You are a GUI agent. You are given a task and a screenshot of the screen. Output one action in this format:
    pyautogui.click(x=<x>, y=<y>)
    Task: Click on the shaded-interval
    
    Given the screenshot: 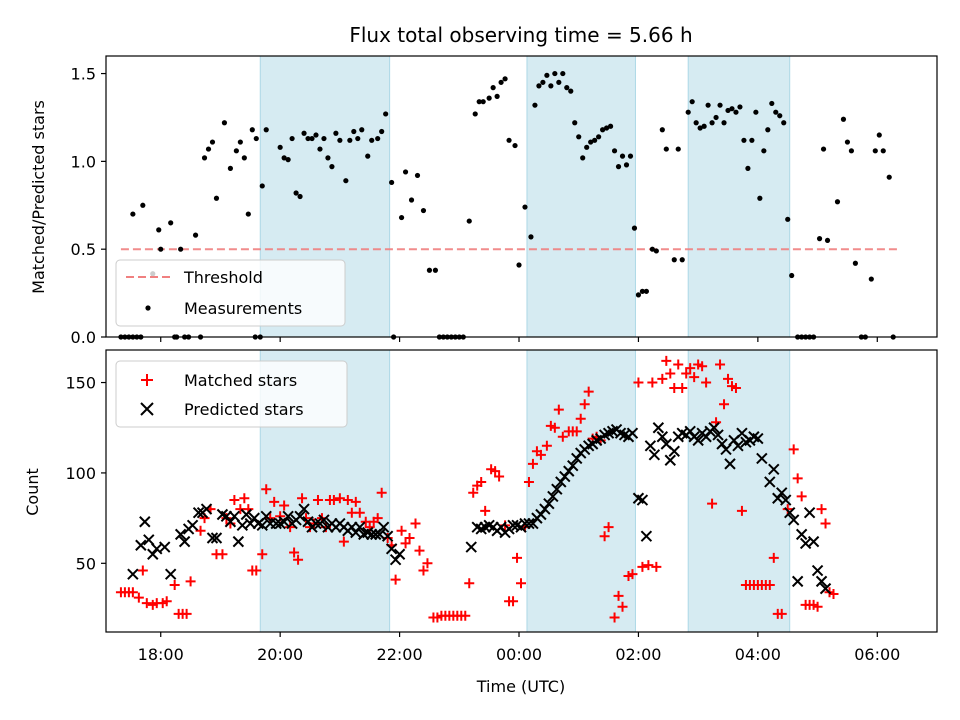 What is the action you would take?
    pyautogui.click(x=739, y=491)
    